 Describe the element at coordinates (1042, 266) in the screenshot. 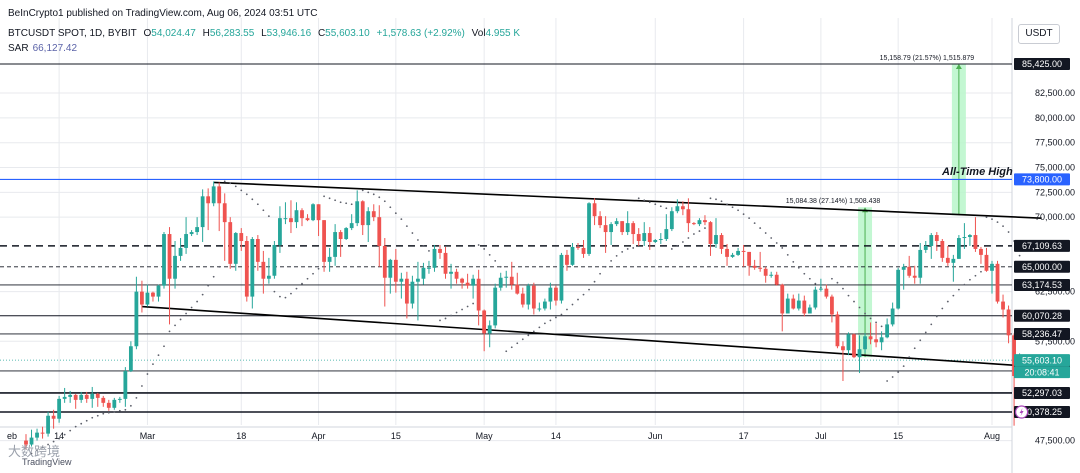

I see `level-tag: 65,000.00` at that location.